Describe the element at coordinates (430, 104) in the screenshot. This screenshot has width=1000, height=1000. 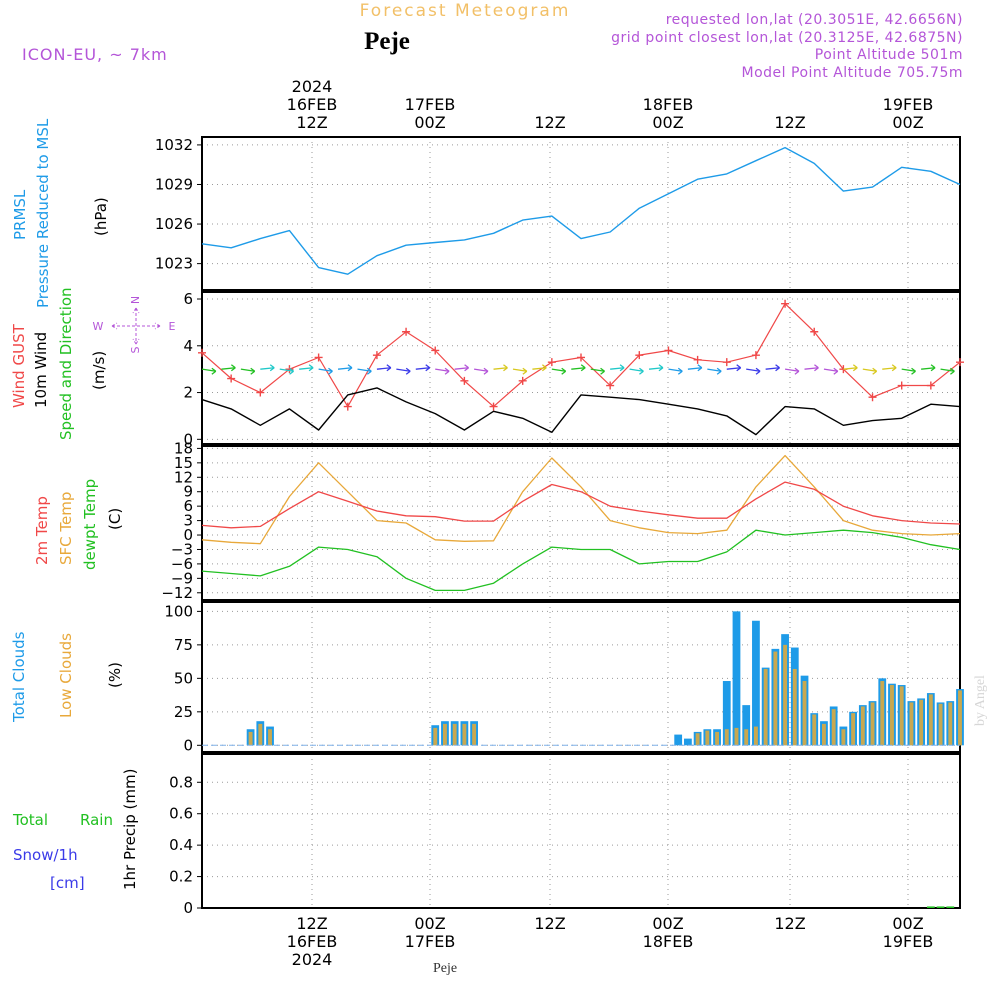
I see `top-date-label: 17FEB` at that location.